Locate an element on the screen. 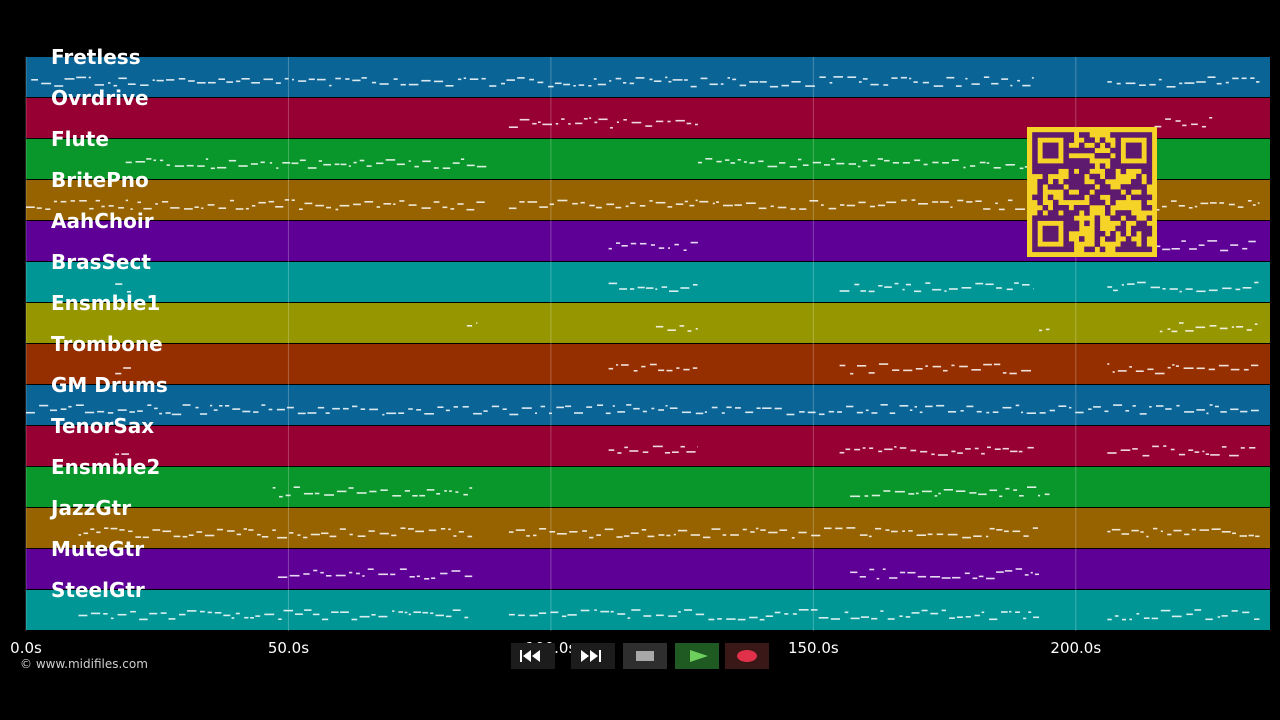  time-tick-label: 50.0s is located at coordinates (288, 648).